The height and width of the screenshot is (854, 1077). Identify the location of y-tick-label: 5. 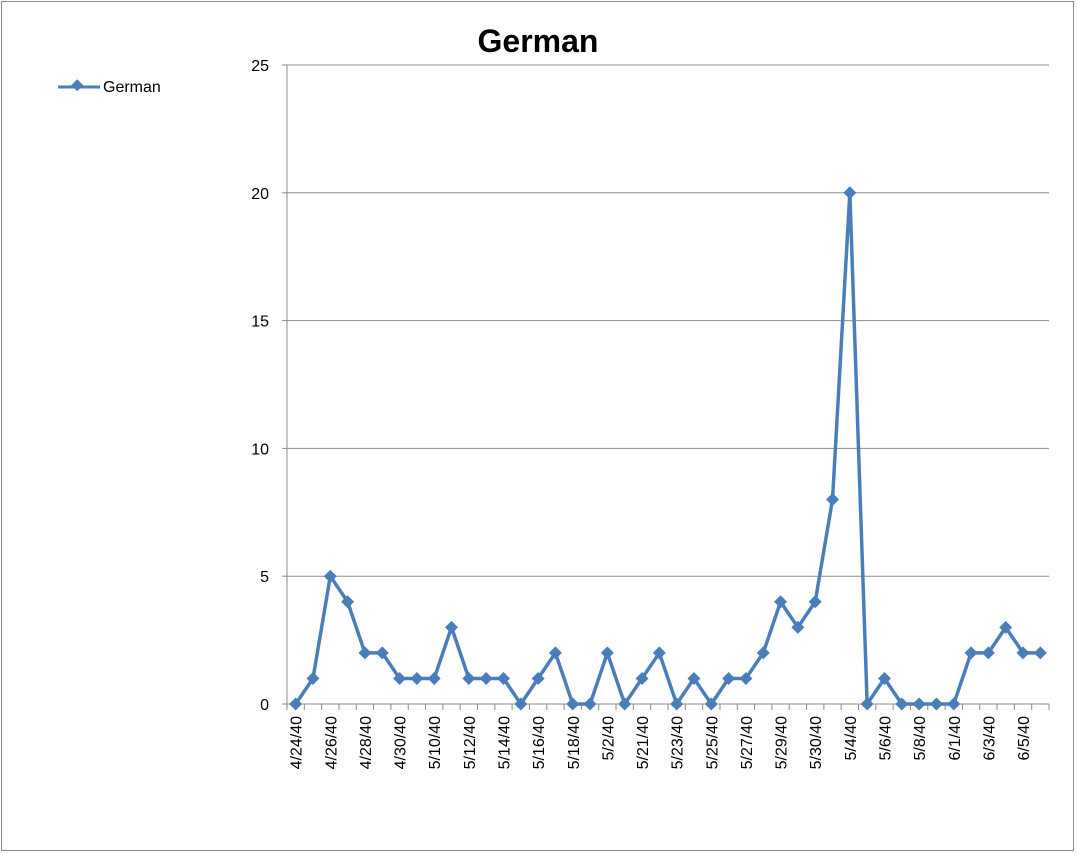
(264, 577).